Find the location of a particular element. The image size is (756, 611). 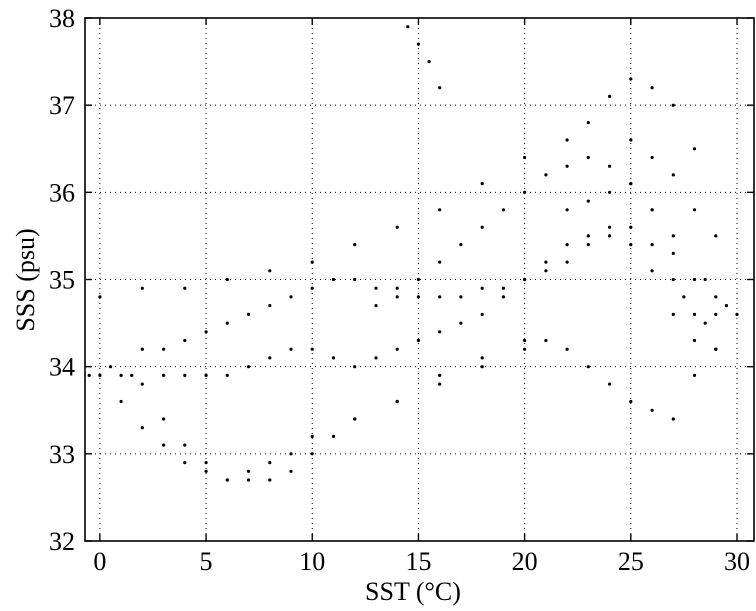

x-tick-label: 0 is located at coordinates (99, 561).